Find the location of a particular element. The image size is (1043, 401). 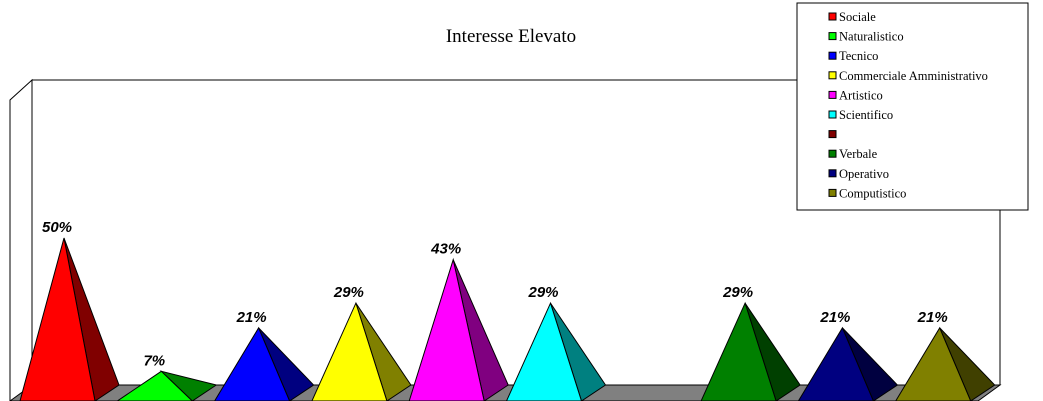

chart-title: Interesse Elevato is located at coordinates (511, 36).